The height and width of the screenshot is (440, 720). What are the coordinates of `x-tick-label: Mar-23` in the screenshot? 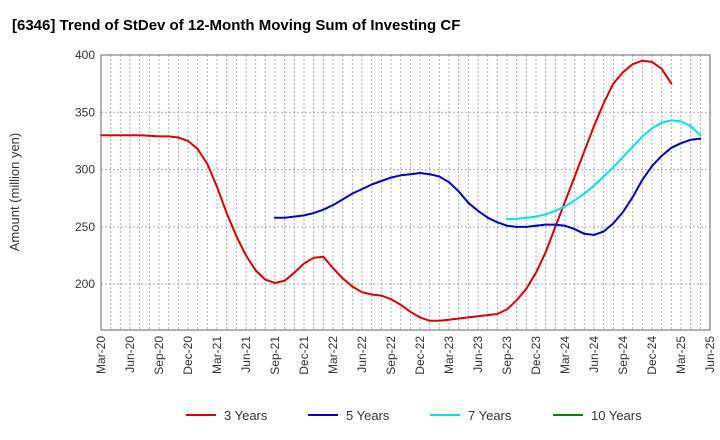 It's located at (449, 355).